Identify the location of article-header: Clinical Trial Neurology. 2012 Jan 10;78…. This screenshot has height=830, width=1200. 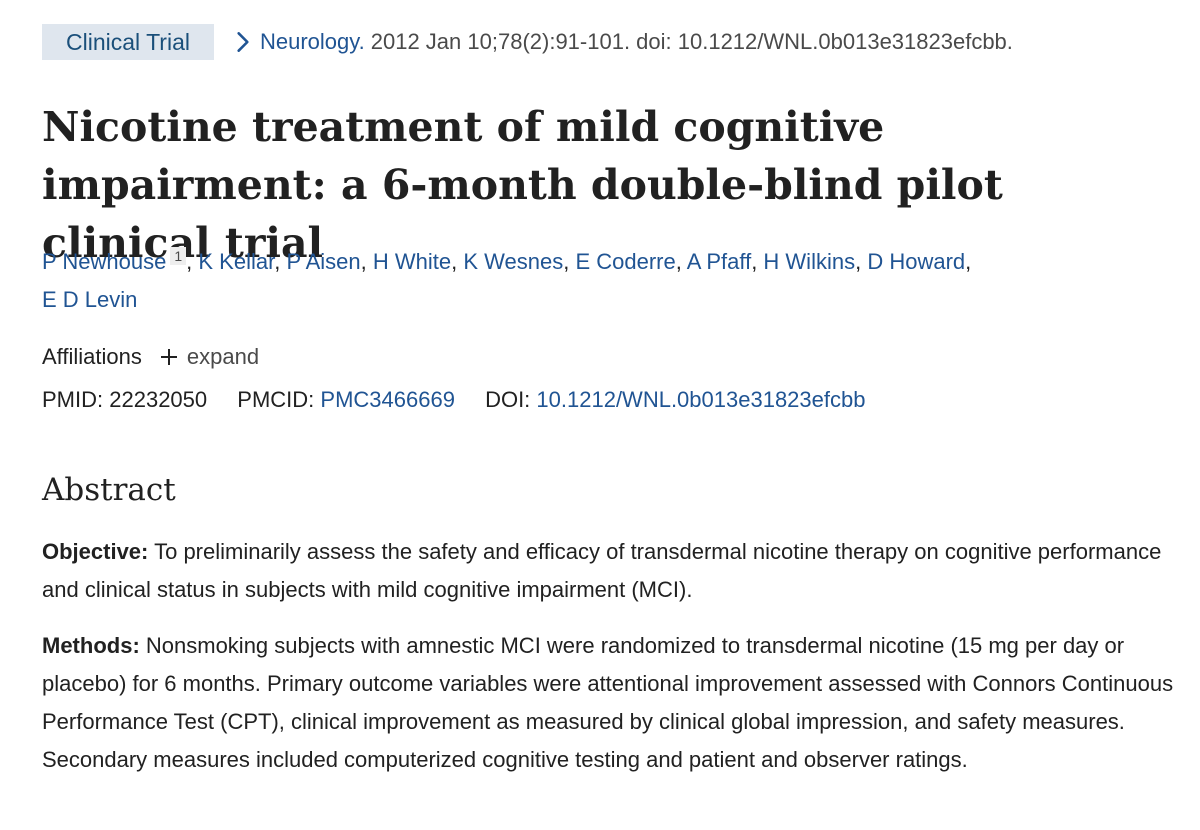
(527, 42).